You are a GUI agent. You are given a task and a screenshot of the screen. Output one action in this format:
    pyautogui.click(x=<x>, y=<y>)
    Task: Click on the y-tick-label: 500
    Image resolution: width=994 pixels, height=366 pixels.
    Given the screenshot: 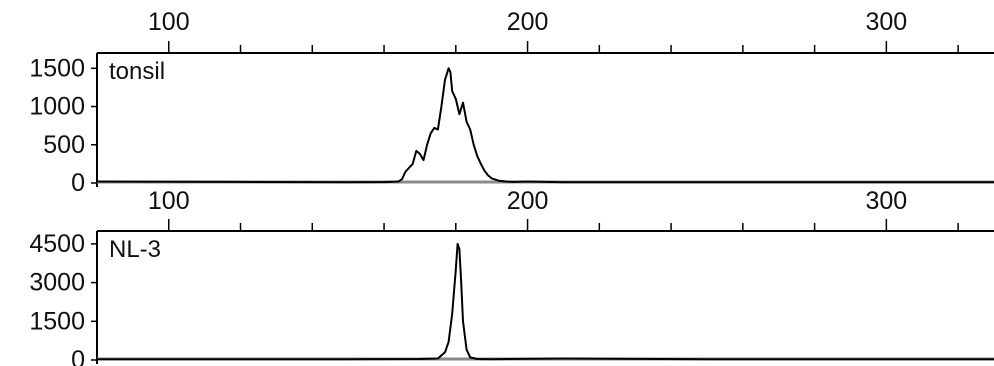 What is the action you would take?
    pyautogui.click(x=64, y=145)
    